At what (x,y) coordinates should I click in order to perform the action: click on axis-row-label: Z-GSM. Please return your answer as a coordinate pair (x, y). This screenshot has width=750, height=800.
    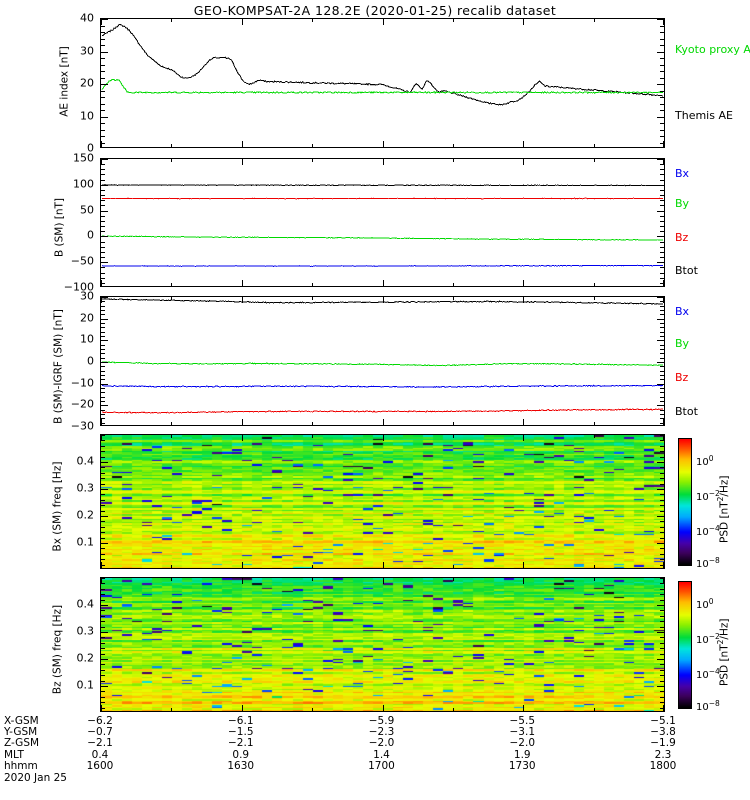
    Looking at the image, I should click on (22, 743).